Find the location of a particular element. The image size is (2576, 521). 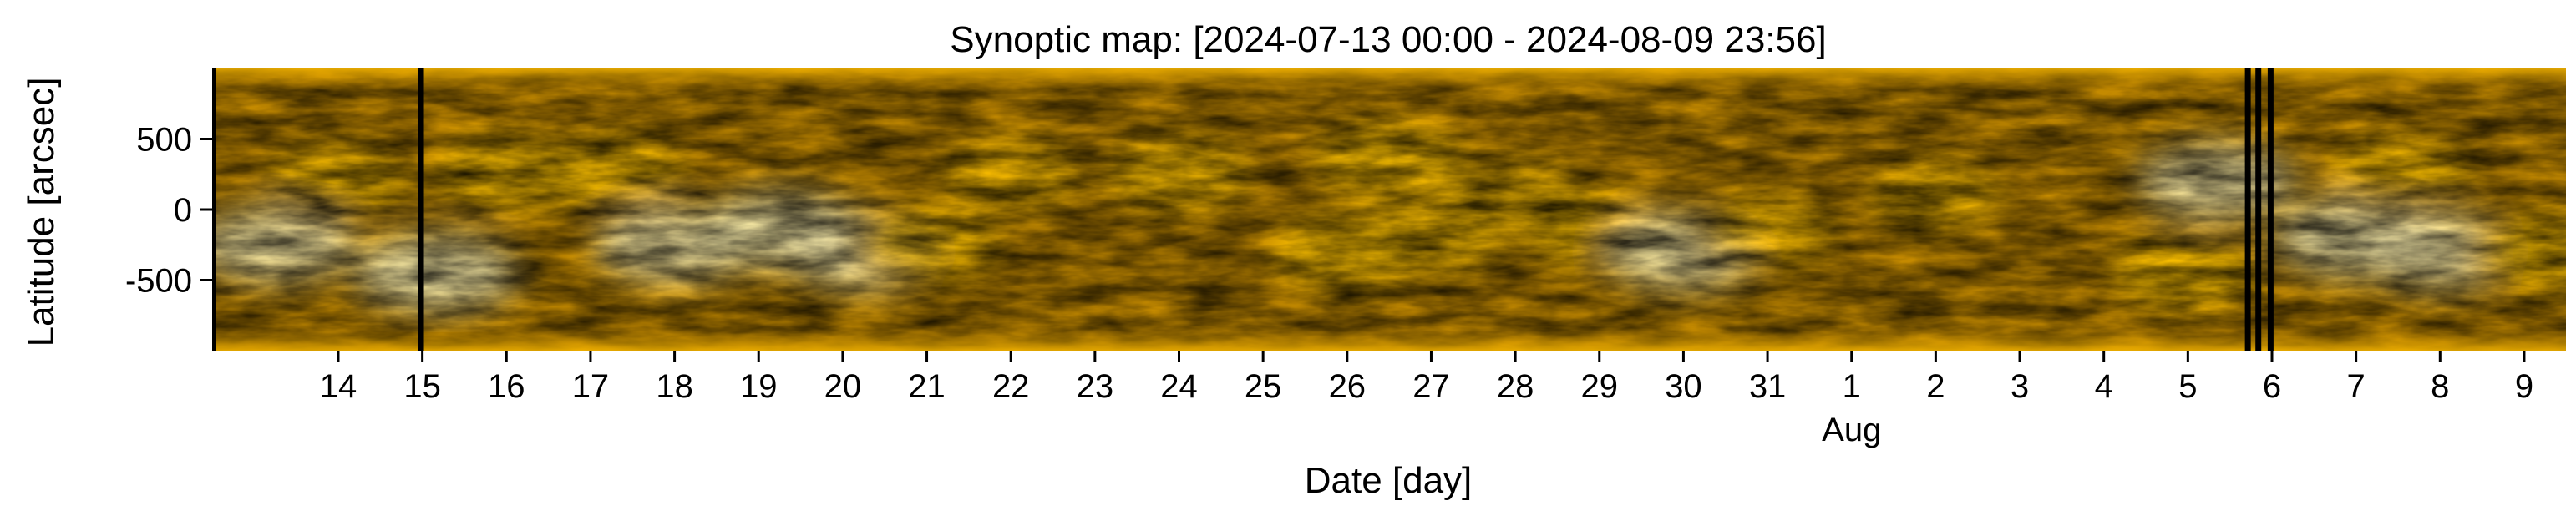

y-tick-label-2: -500 is located at coordinates (158, 281).